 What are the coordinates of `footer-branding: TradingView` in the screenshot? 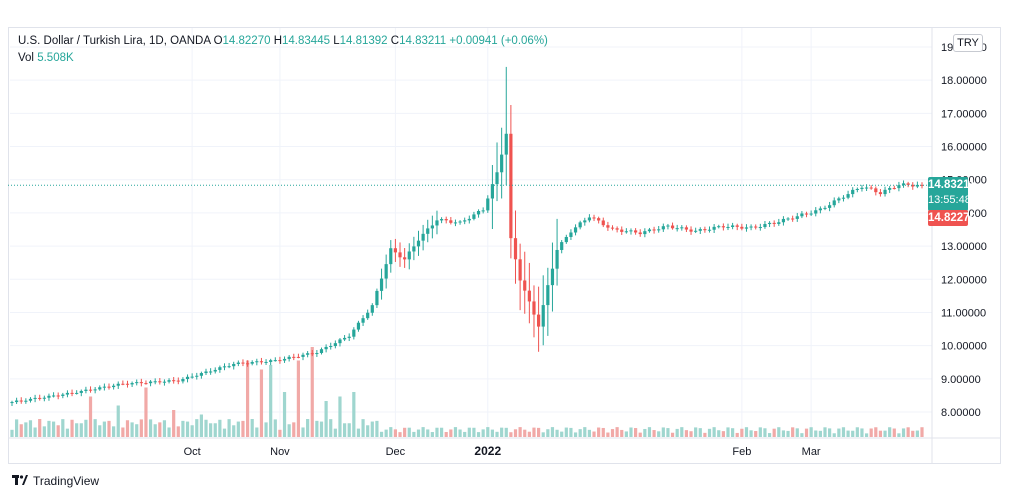 It's located at (55, 481).